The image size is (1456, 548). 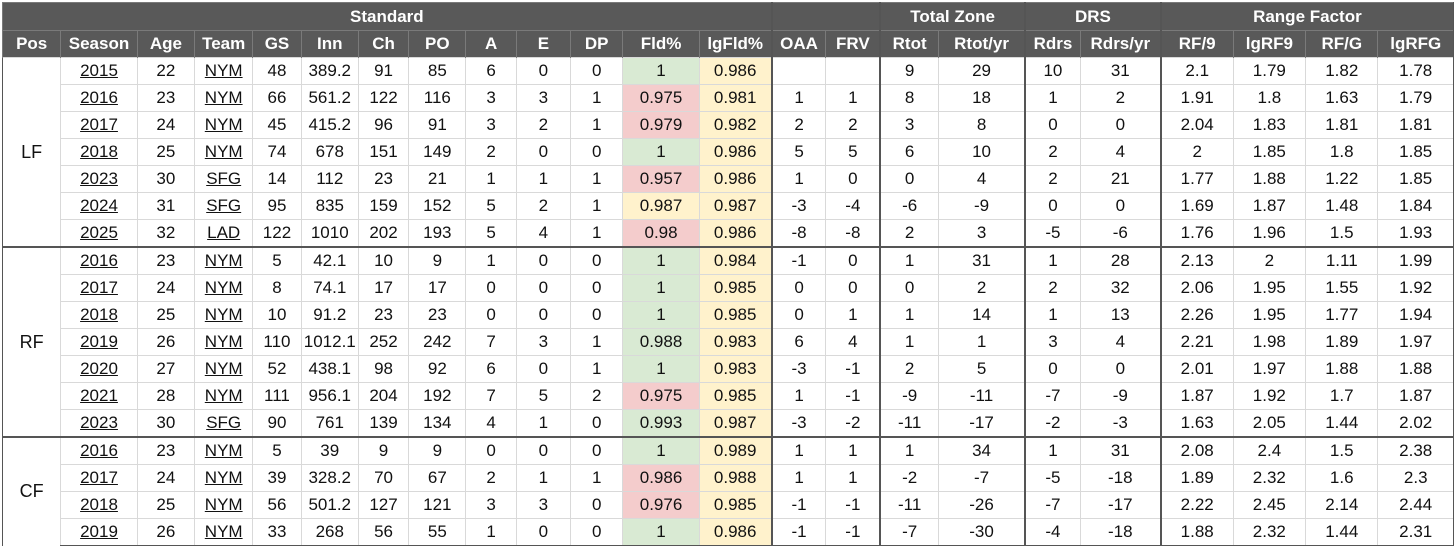 I want to click on col-header: Pos, so click(x=31, y=44).